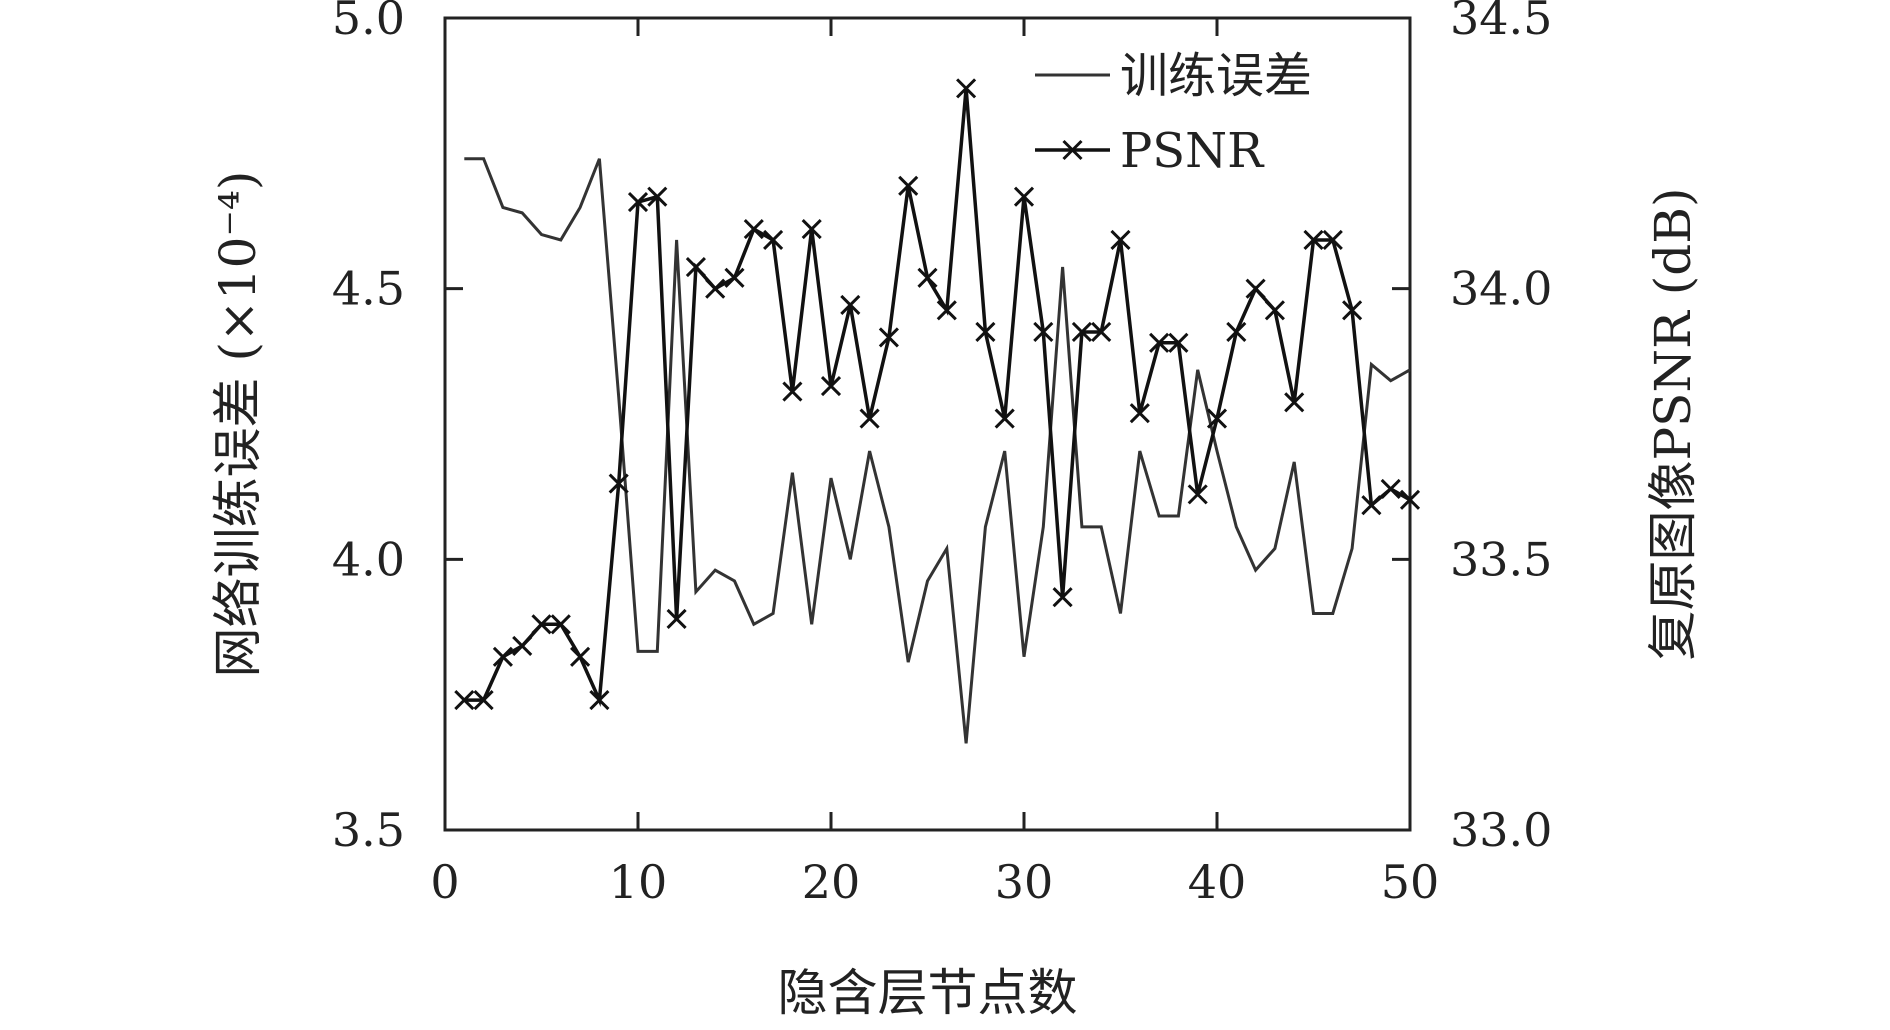 Image resolution: width=1890 pixels, height=1030 pixels. I want to click on y-left-tick-label: 3.5, so click(368, 830).